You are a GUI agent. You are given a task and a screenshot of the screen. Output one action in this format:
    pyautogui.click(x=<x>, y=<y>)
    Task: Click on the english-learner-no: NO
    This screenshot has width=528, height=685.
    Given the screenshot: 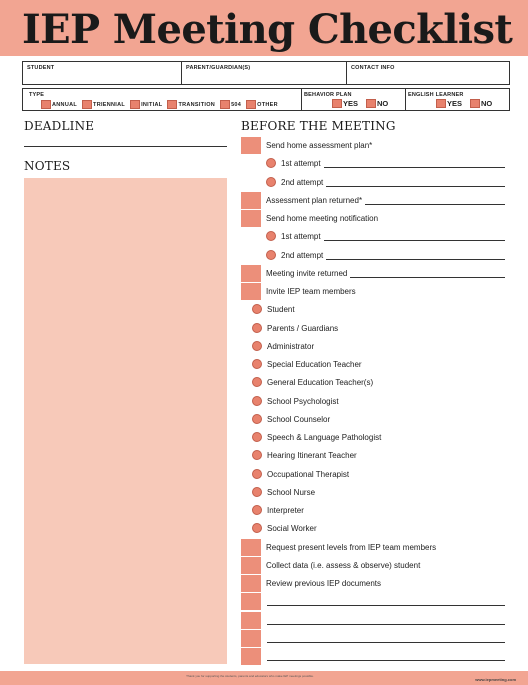 What is the action you would take?
    pyautogui.click(x=481, y=103)
    